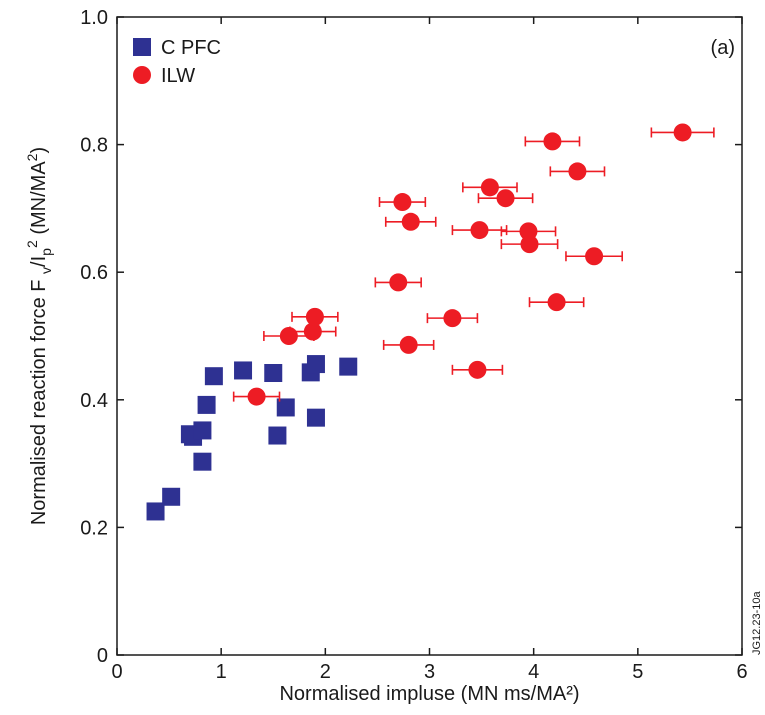 The height and width of the screenshot is (715, 765). Describe the element at coordinates (325, 672) in the screenshot. I see `x-tick-label: 2` at that location.